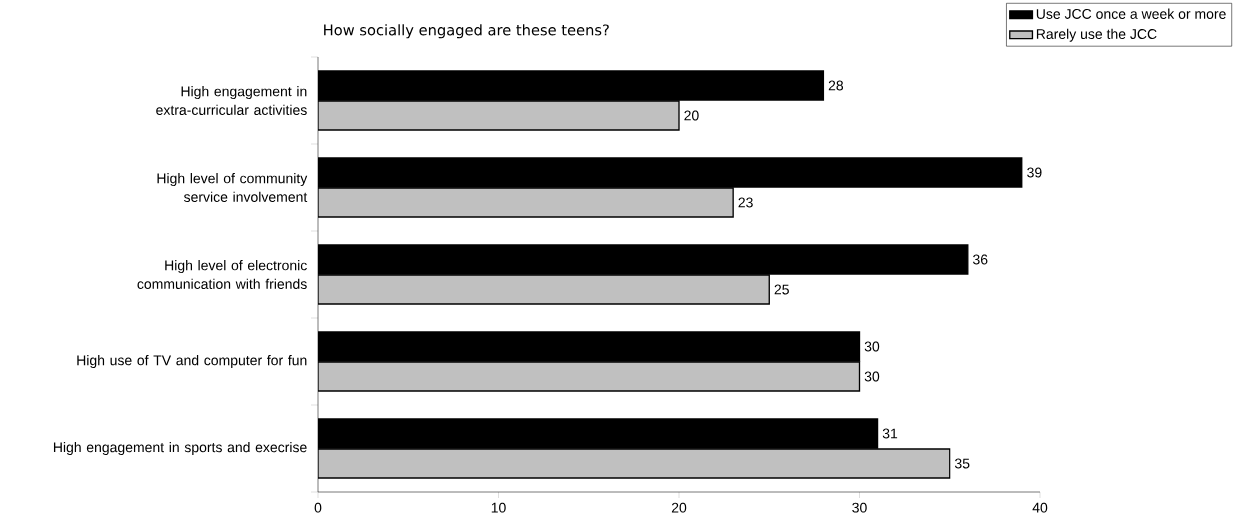 This screenshot has width=1234, height=526. I want to click on x-tick-label: 30, so click(859, 507).